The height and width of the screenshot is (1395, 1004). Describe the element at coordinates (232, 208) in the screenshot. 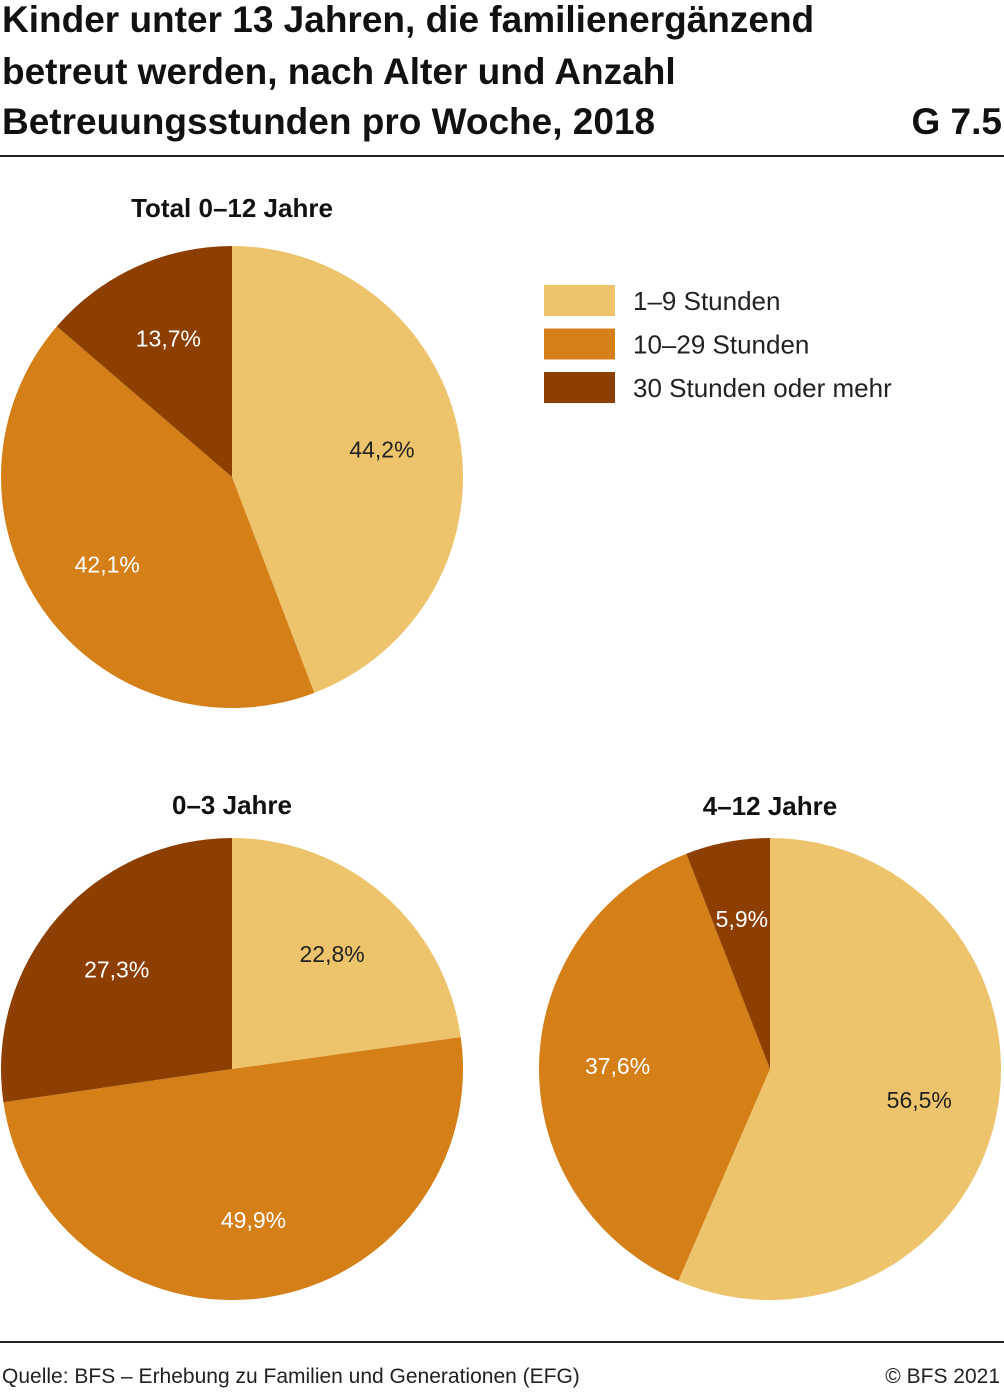

I see `pie-title: Total 0–12 Jahre` at that location.